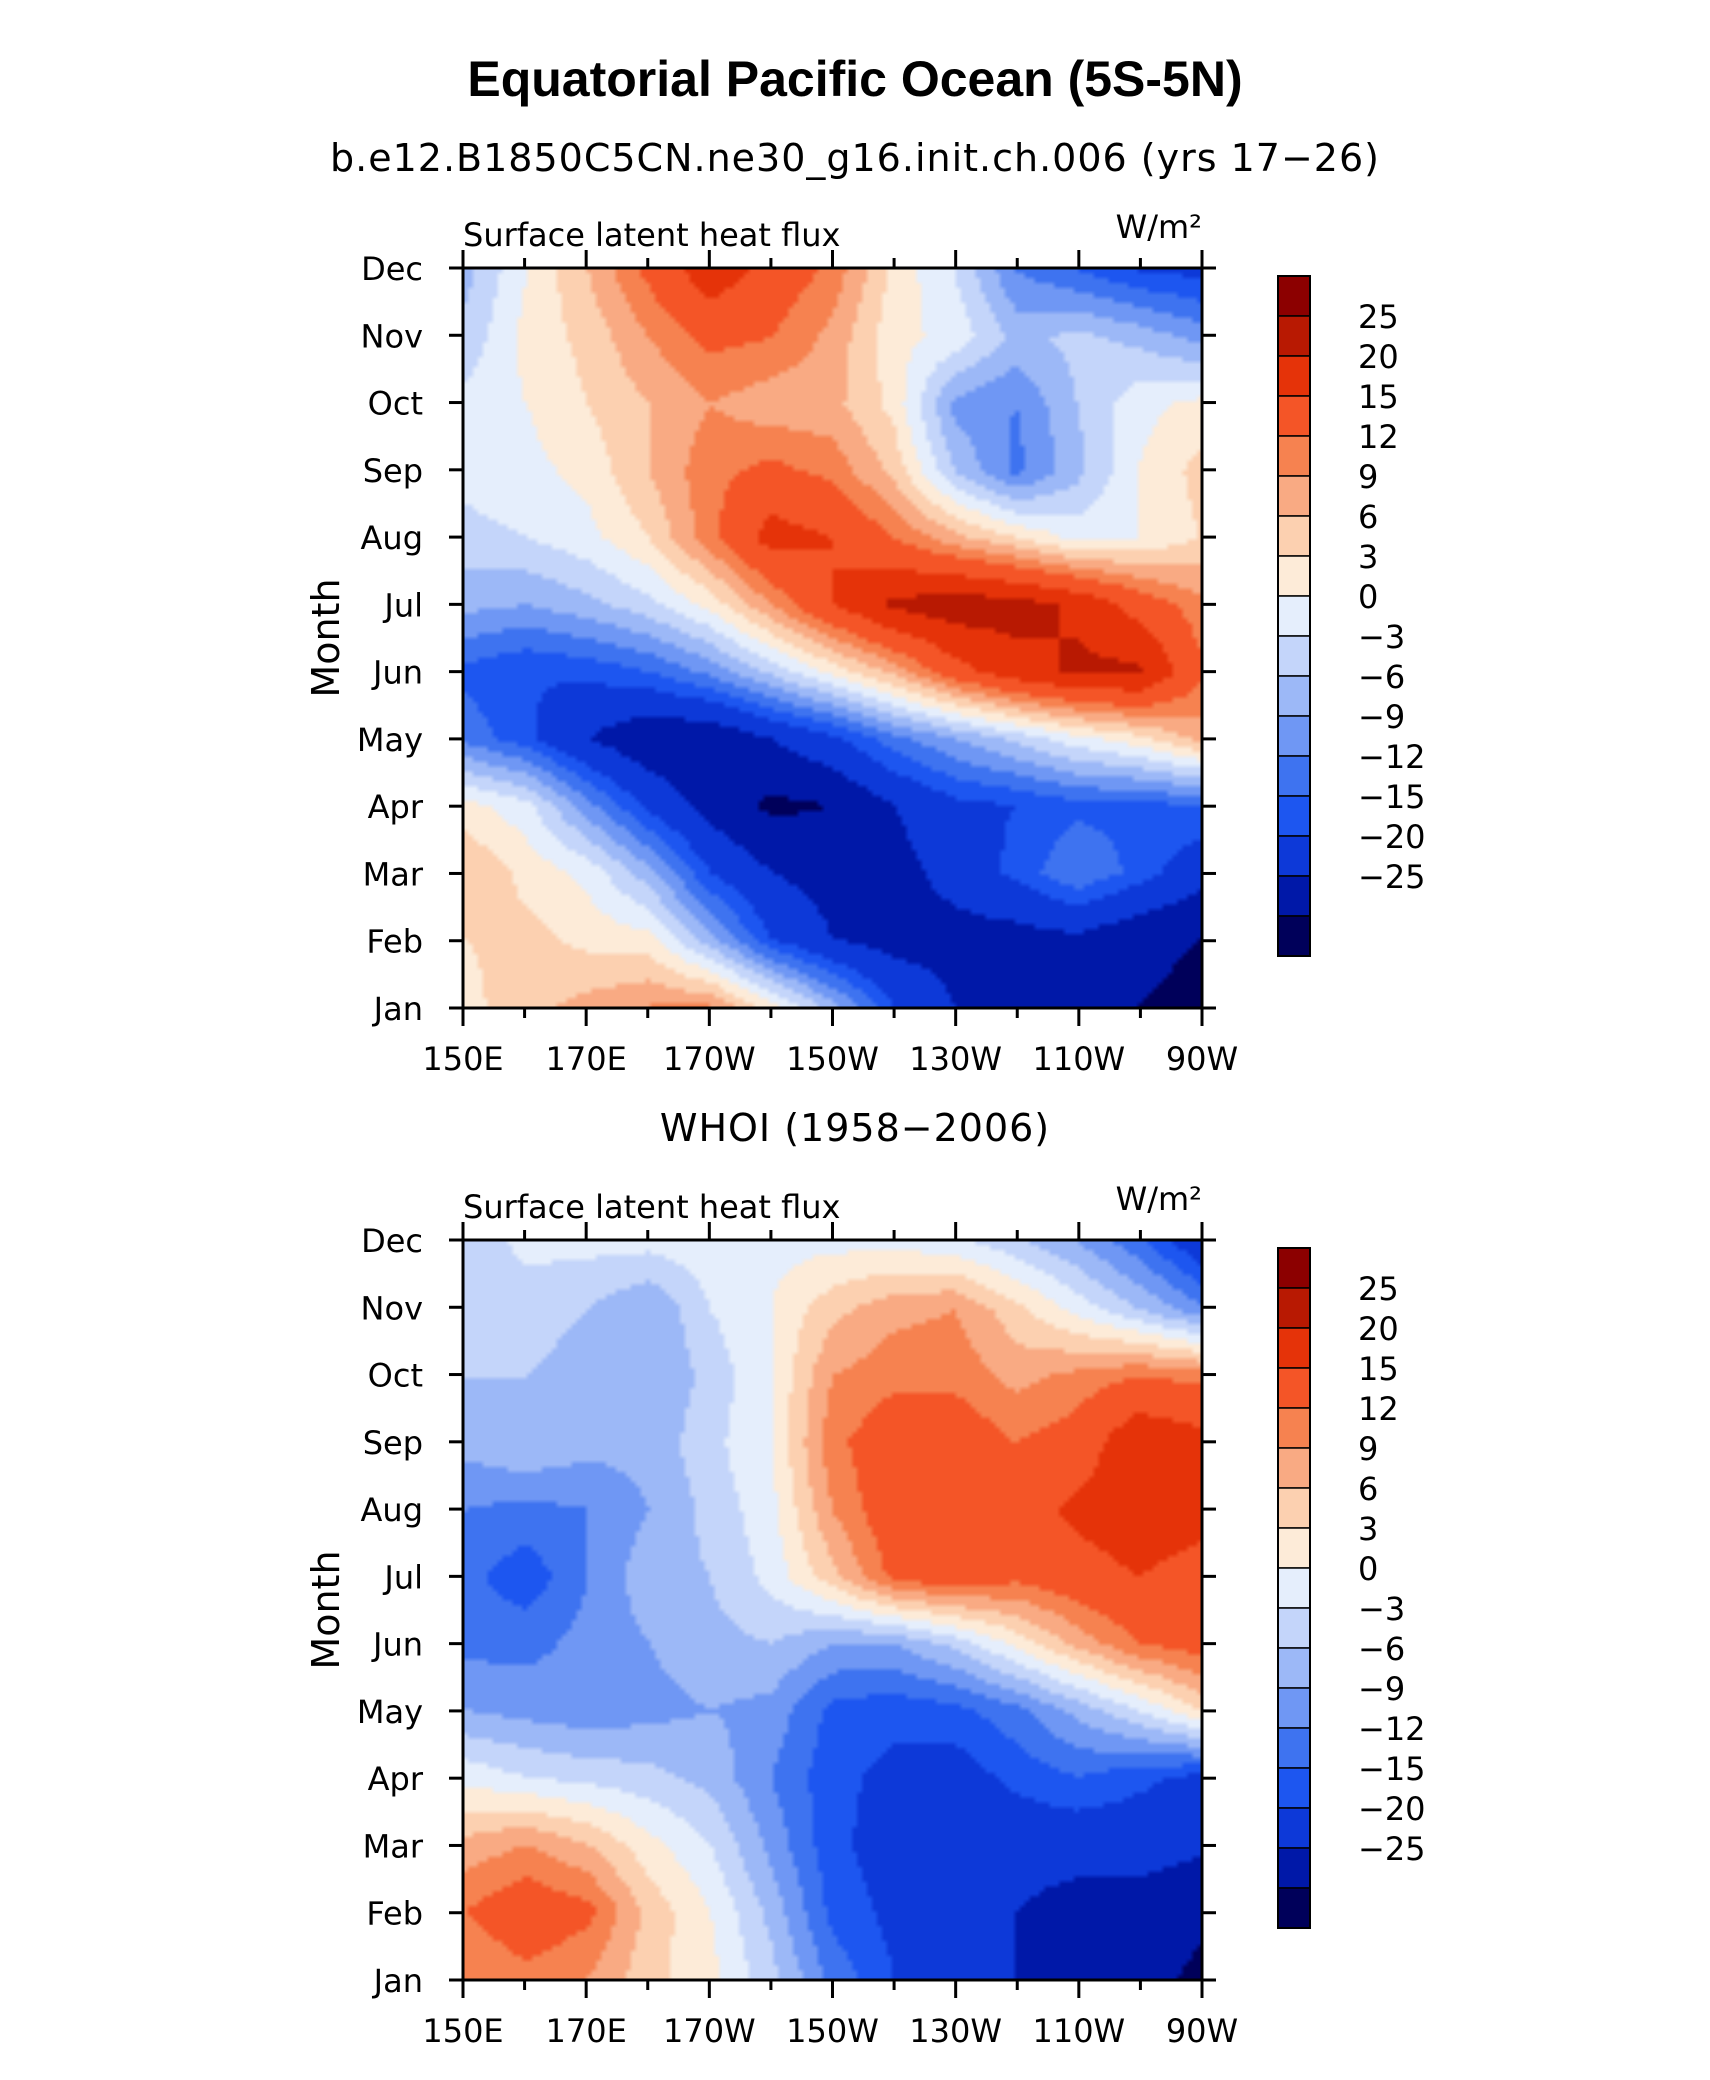 The image size is (1710, 2080). Describe the element at coordinates (955, 2031) in the screenshot. I see `x-tick-label-130w: 130W` at that location.